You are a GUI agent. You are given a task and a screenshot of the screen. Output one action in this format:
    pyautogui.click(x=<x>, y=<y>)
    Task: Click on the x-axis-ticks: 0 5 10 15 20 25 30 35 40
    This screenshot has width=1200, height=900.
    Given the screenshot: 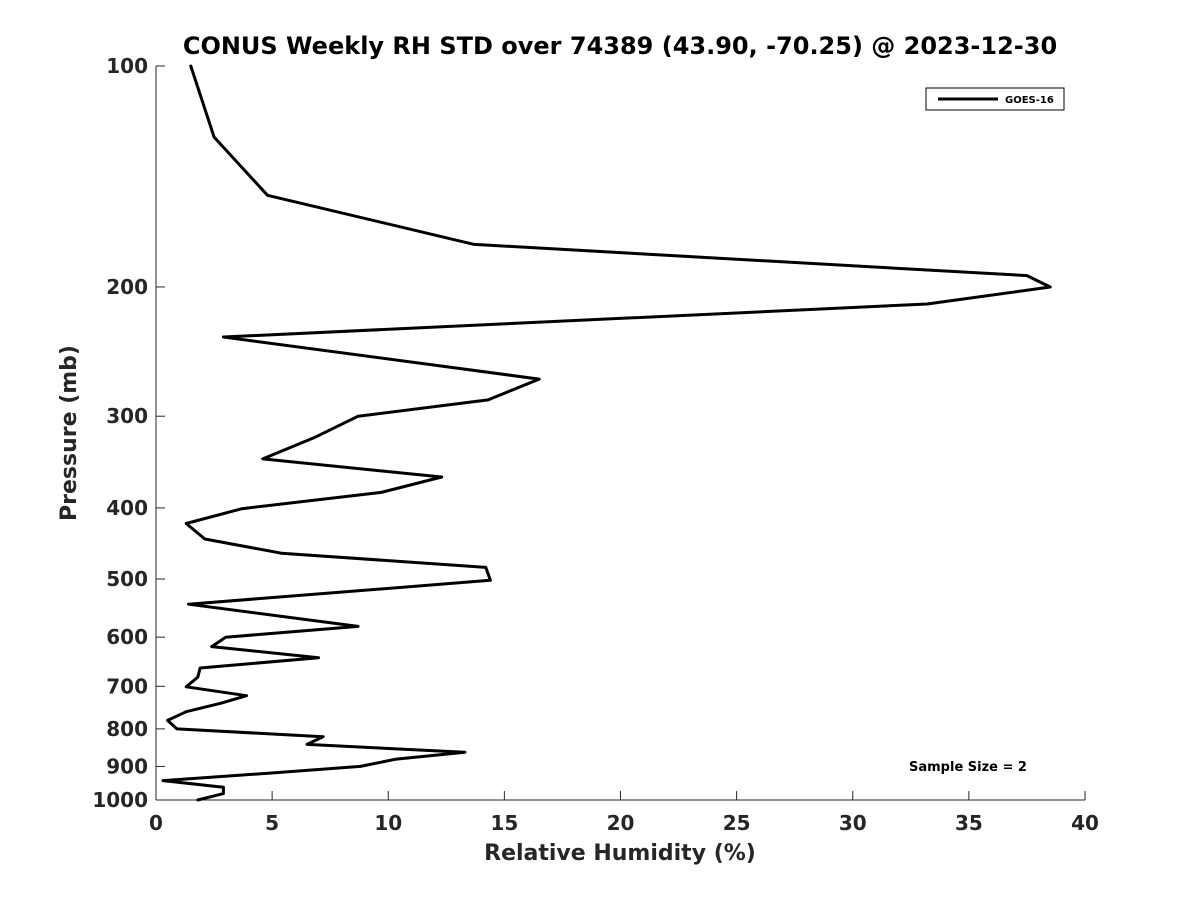 What is the action you would take?
    pyautogui.click(x=624, y=813)
    